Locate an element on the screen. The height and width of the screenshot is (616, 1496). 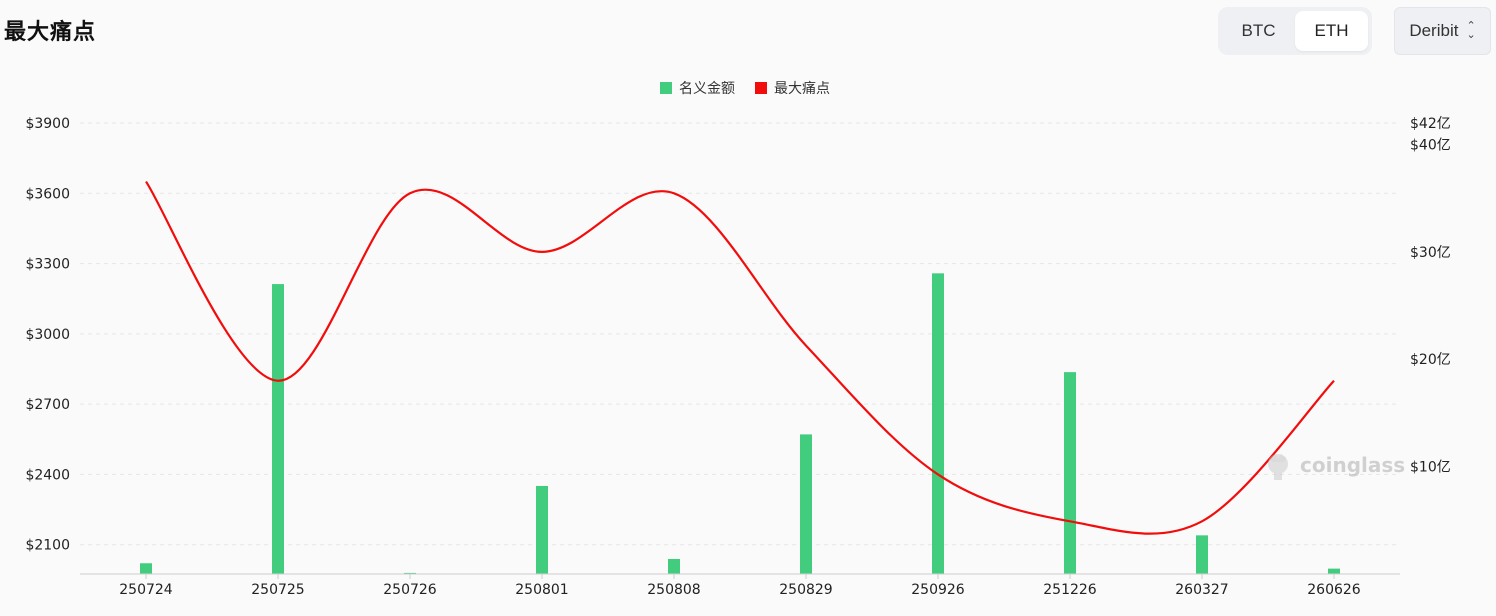
exchange-select: Deribit ⌃ ⌄ is located at coordinates (1442, 31).